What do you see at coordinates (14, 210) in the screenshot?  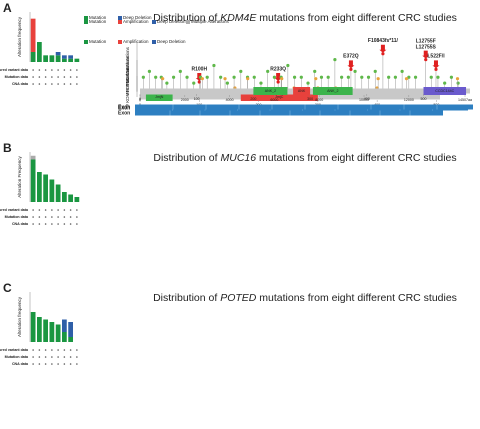 I see `row-label: Structured variant data` at bounding box center [14, 210].